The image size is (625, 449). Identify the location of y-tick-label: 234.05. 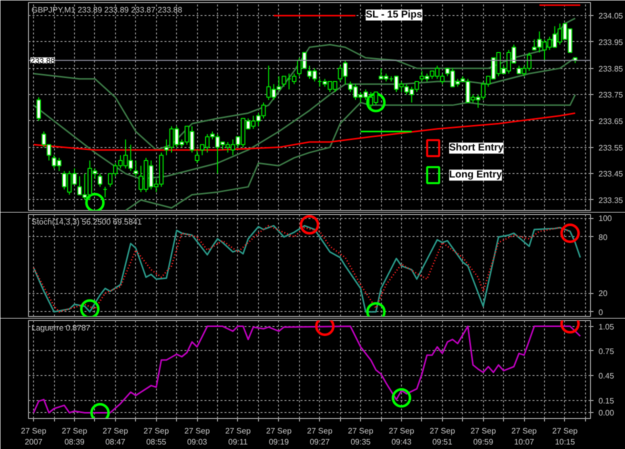
(611, 16).